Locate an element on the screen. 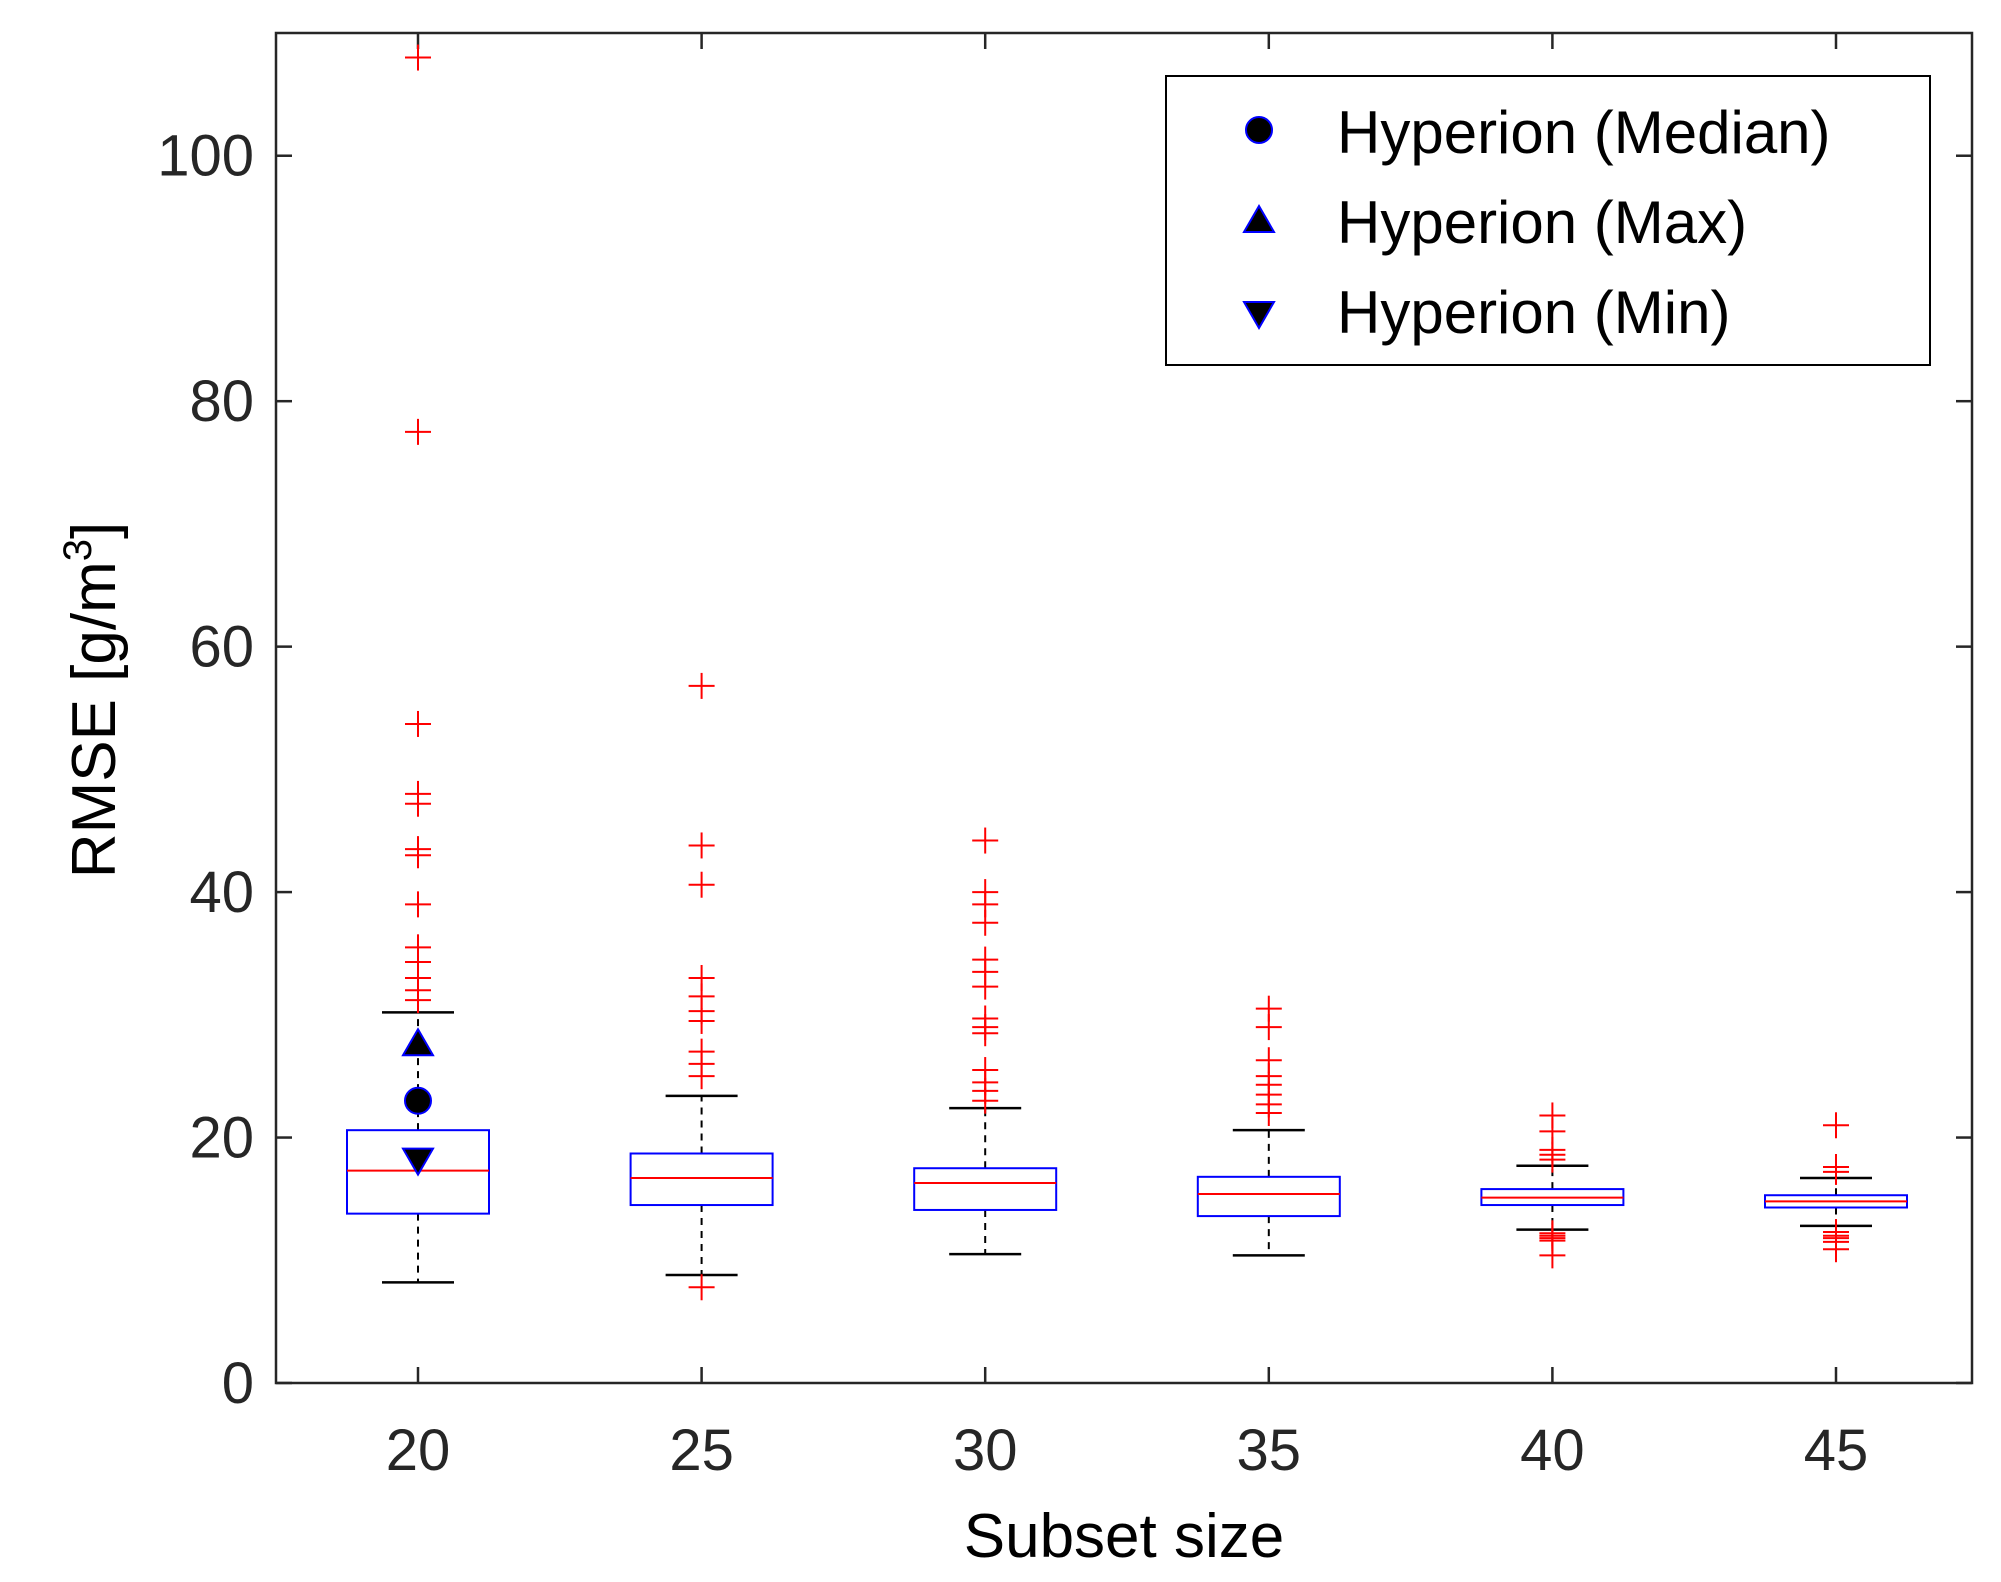 The height and width of the screenshot is (1582, 2001). y-axis-title-superscript: 3 is located at coordinates (78, 550).